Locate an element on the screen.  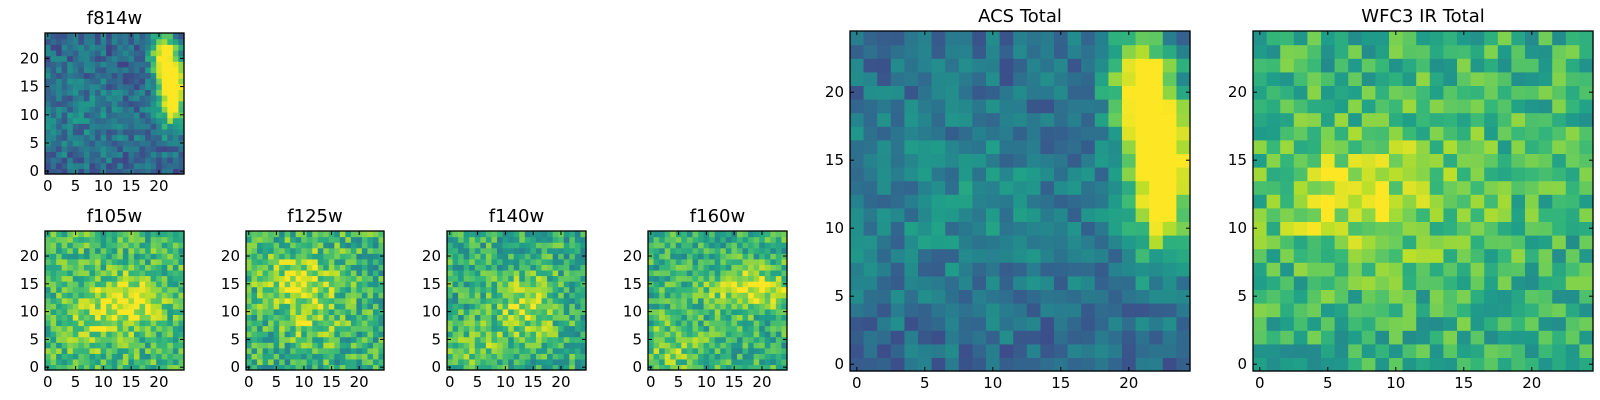
x-tick-label: 20 is located at coordinates (761, 382).